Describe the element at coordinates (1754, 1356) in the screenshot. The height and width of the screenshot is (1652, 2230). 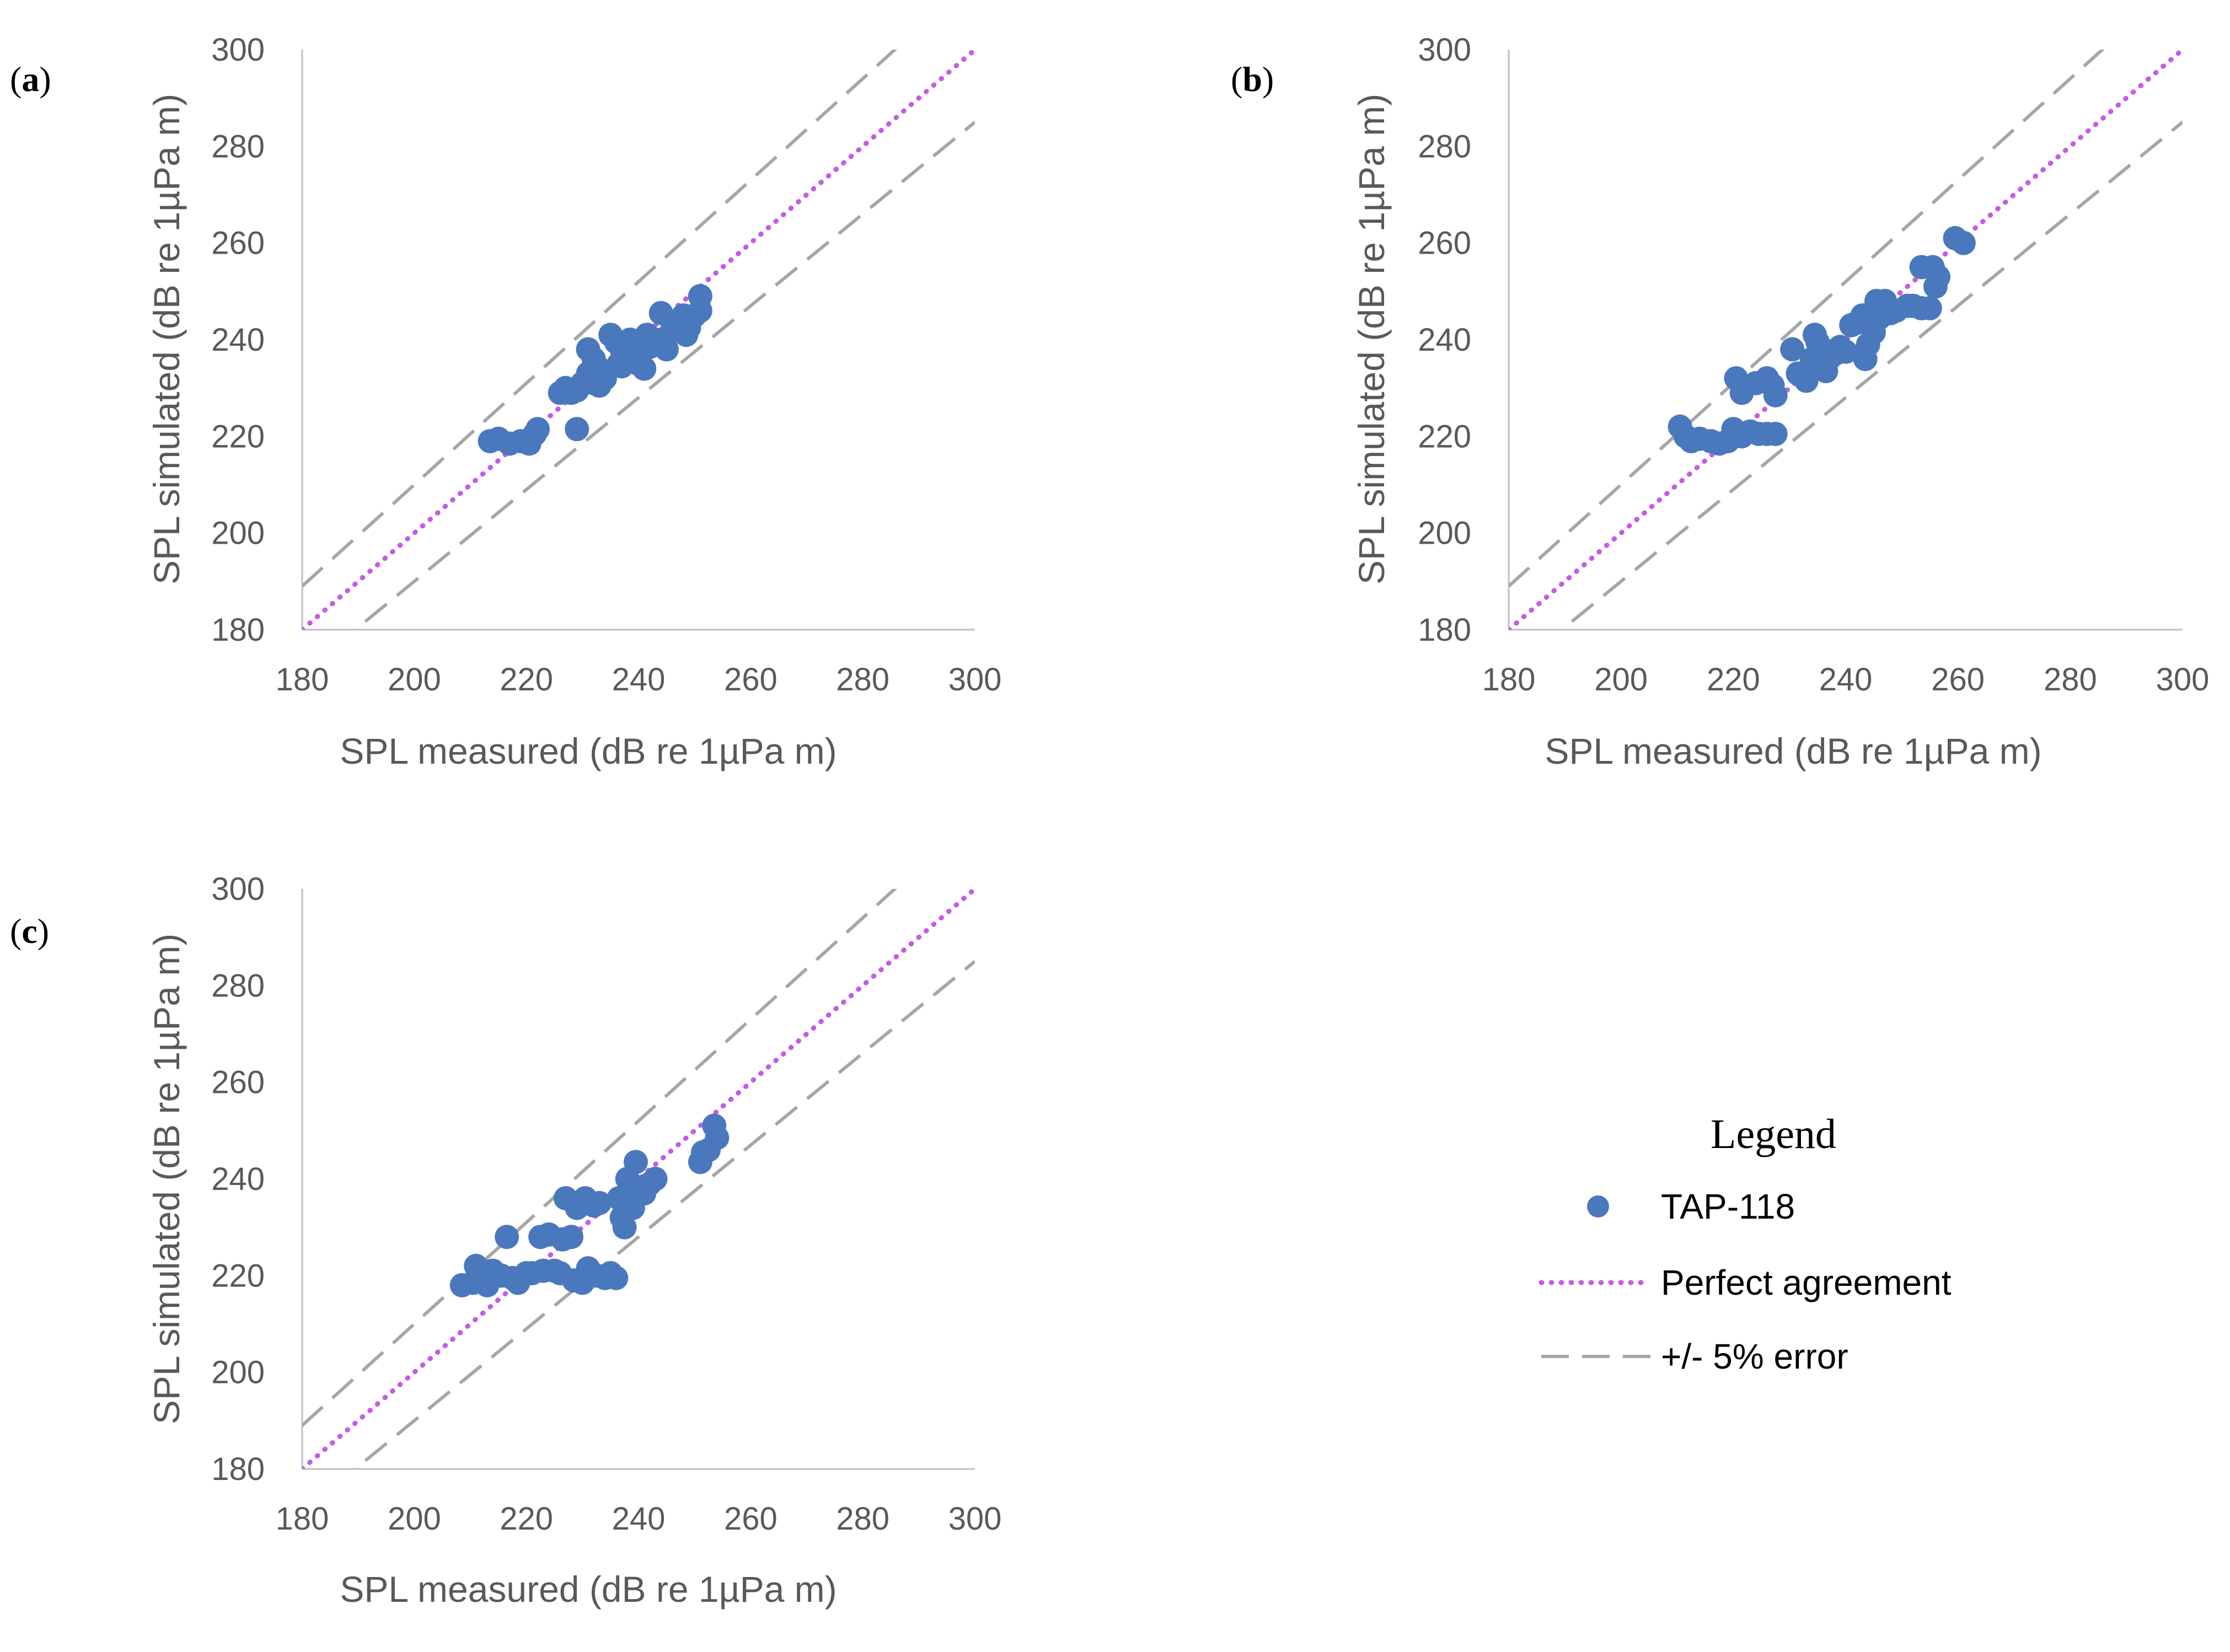
I see `legend-label-error: +/- 5% error` at that location.